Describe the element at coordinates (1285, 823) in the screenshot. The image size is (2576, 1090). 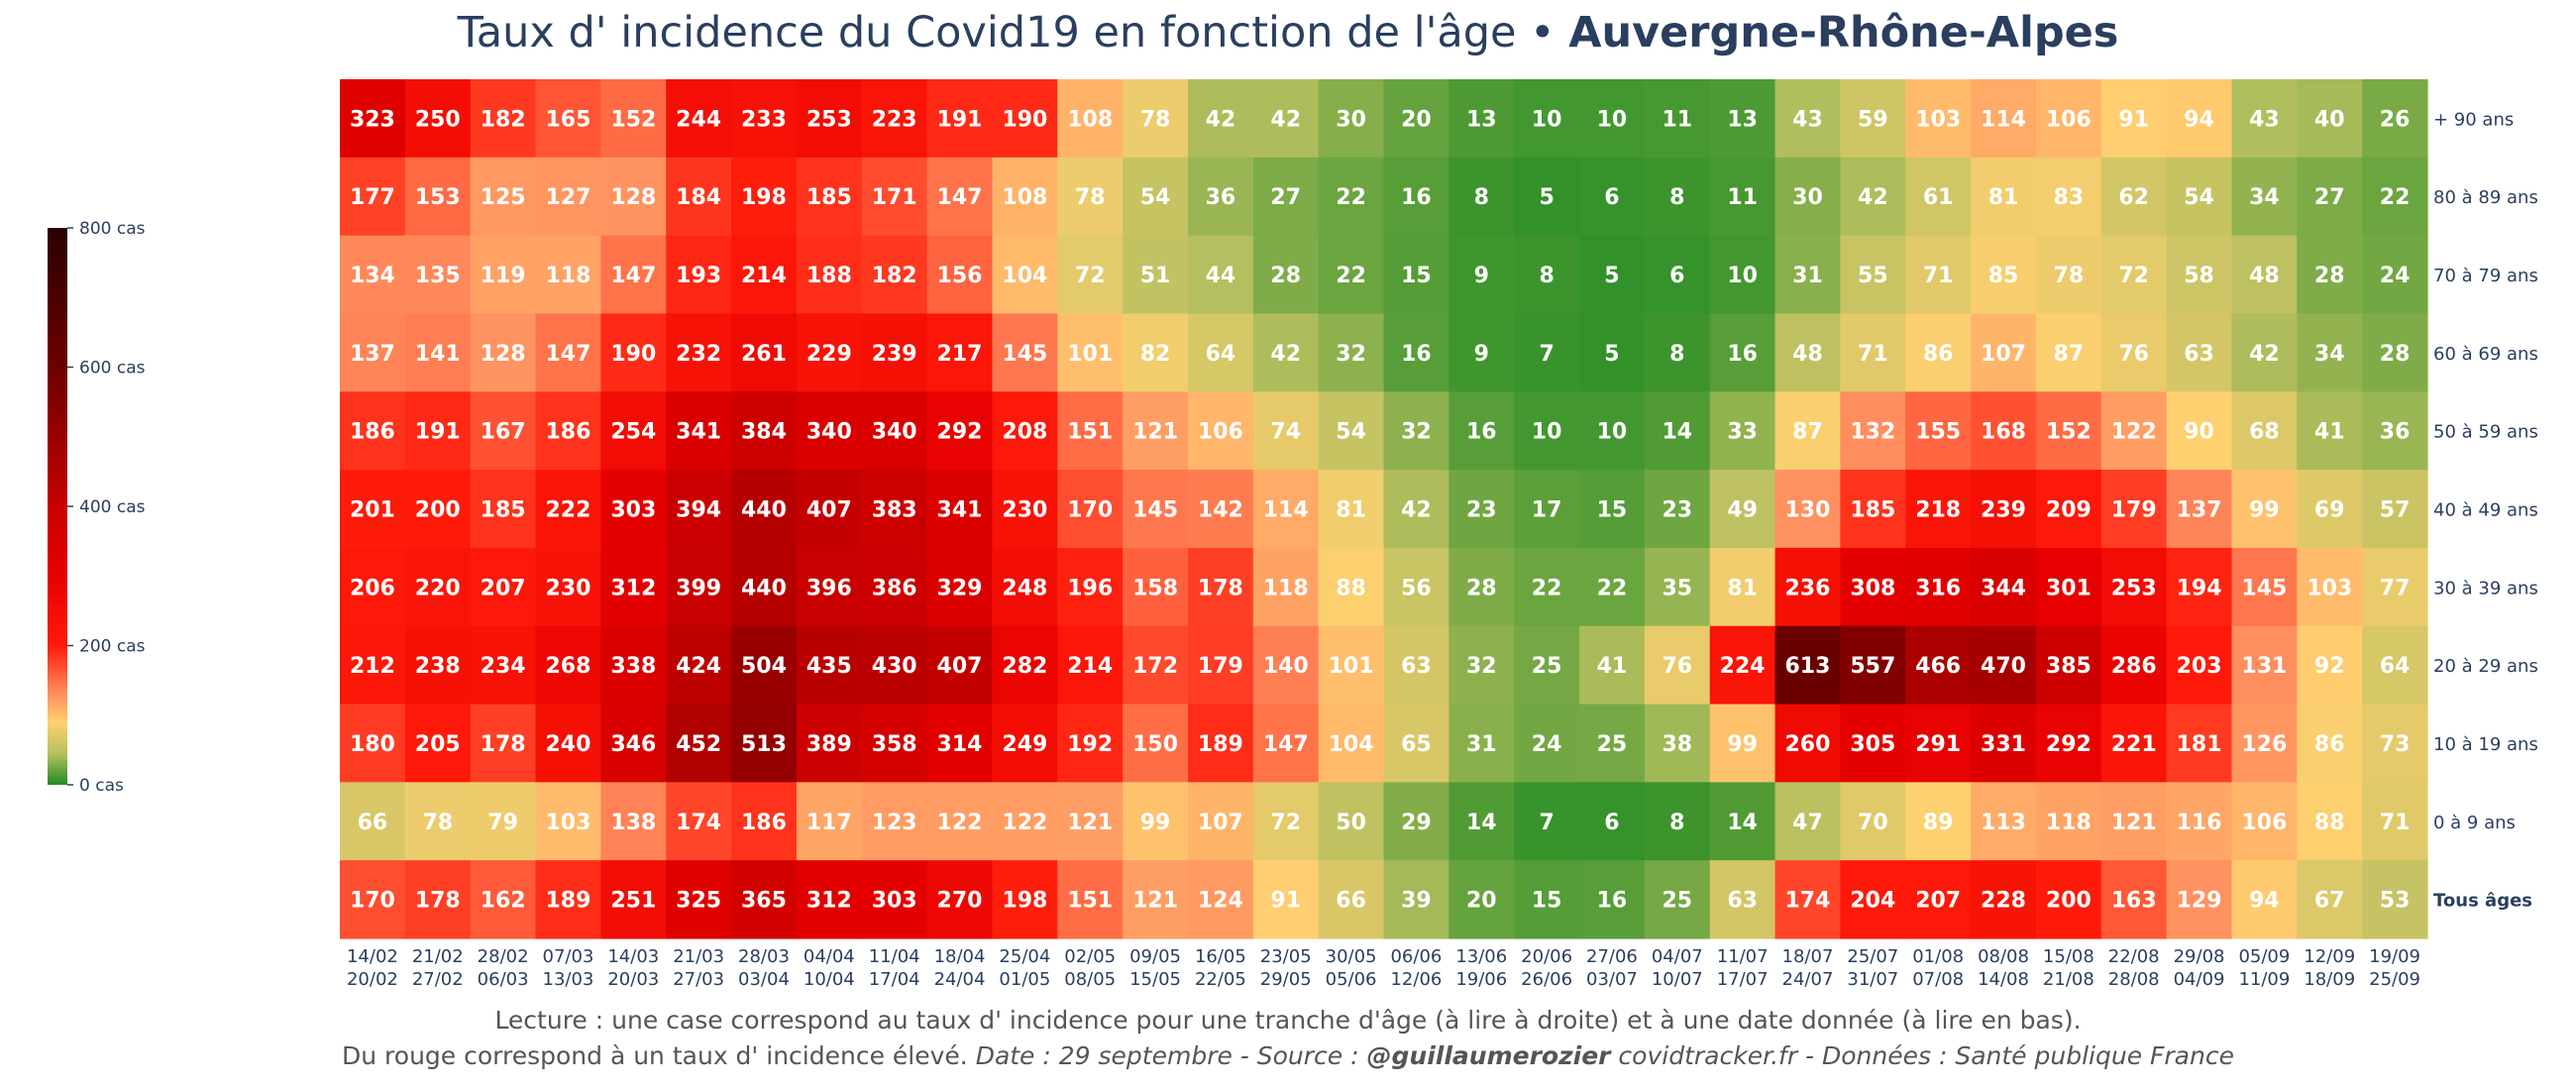
I see `heatmap-cell-label: 72` at that location.